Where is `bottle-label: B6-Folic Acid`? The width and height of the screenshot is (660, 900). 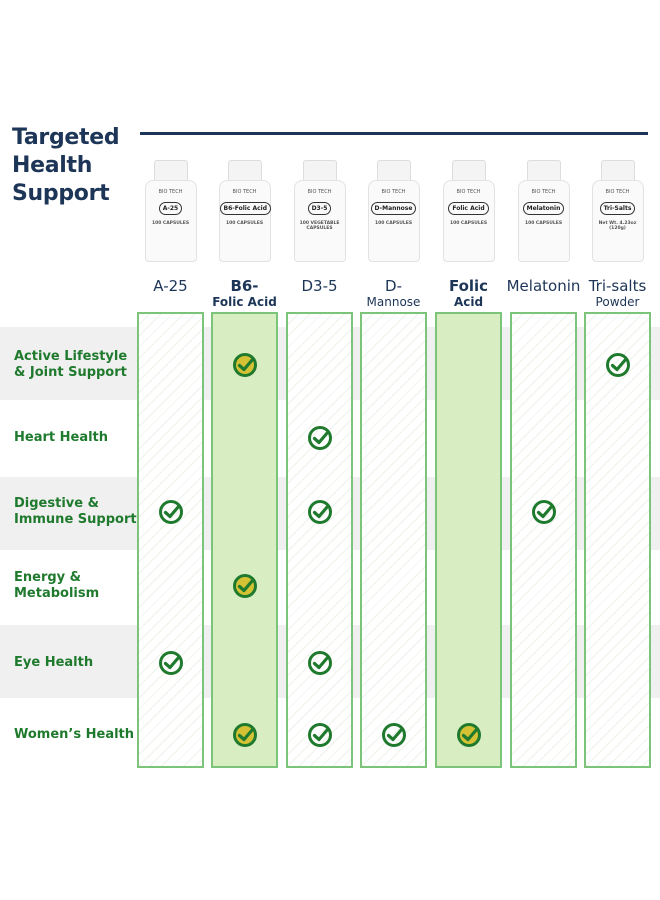
bottle-label: B6-Folic Acid is located at coordinates (245, 208).